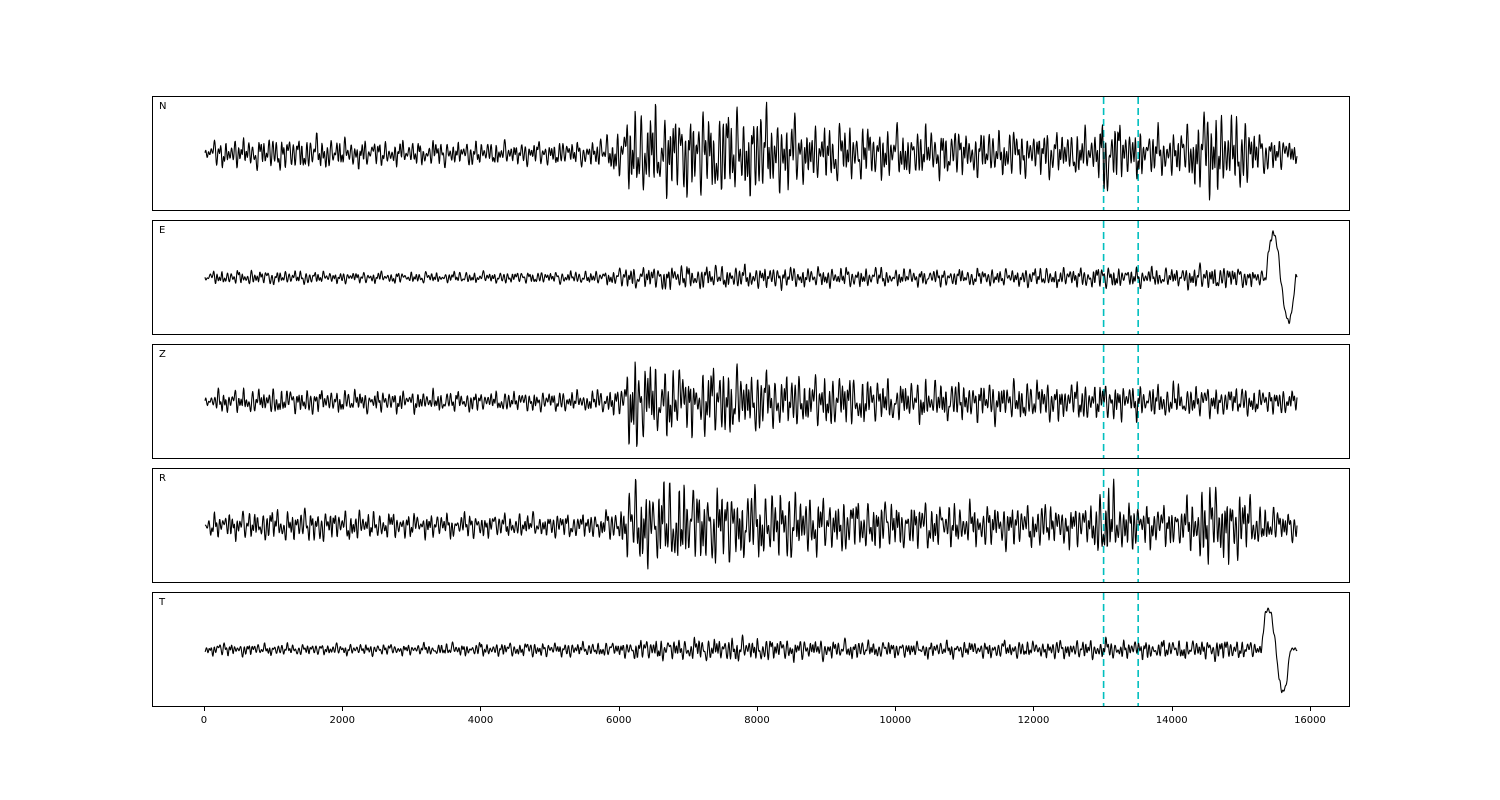  I want to click on x-tick-label: 16000, so click(1310, 720).